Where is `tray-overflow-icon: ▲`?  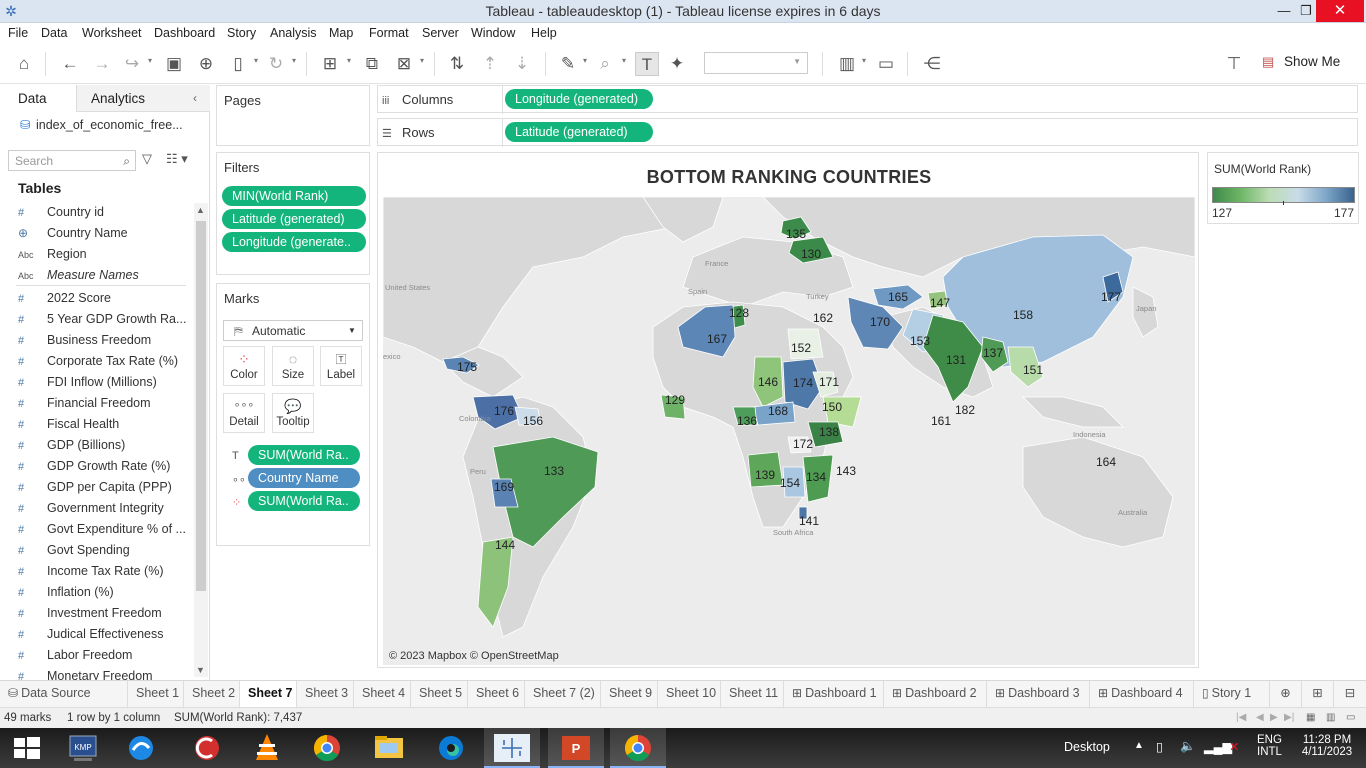
tray-overflow-icon: ▲ is located at coordinates (1139, 745).